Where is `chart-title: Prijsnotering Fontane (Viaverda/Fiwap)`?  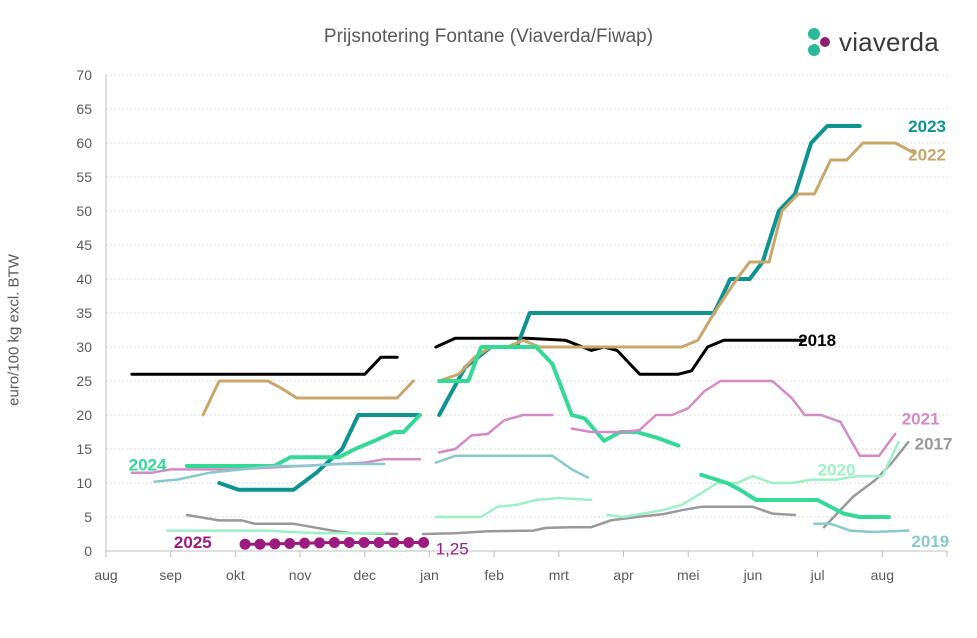
chart-title: Prijsnotering Fontane (Viaverda/Fiwap) is located at coordinates (488, 36).